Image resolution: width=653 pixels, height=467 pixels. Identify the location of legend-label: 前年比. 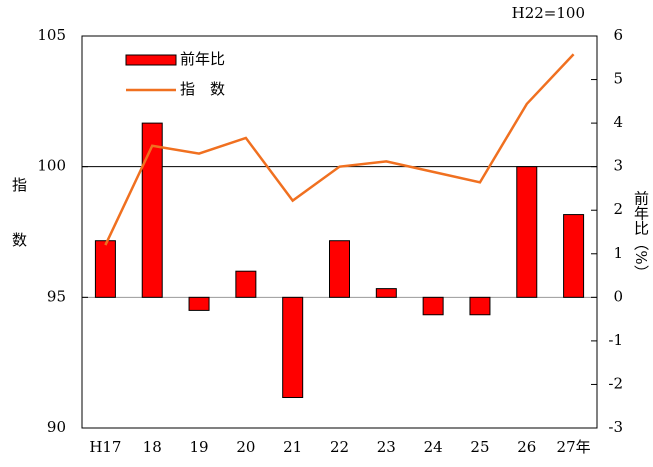
(202, 59).